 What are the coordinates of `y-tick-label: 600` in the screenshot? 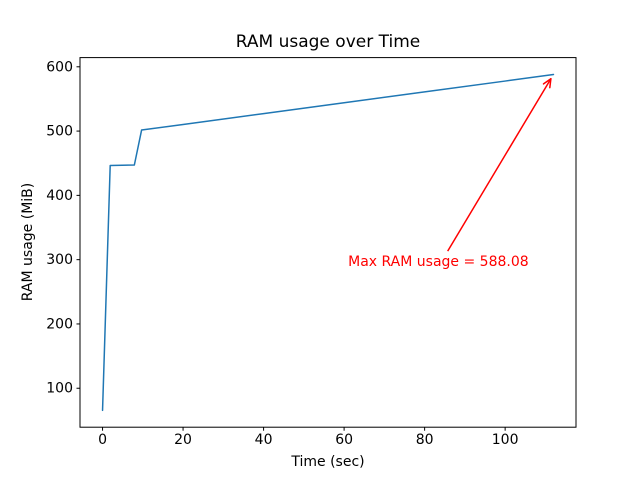 It's located at (59, 67).